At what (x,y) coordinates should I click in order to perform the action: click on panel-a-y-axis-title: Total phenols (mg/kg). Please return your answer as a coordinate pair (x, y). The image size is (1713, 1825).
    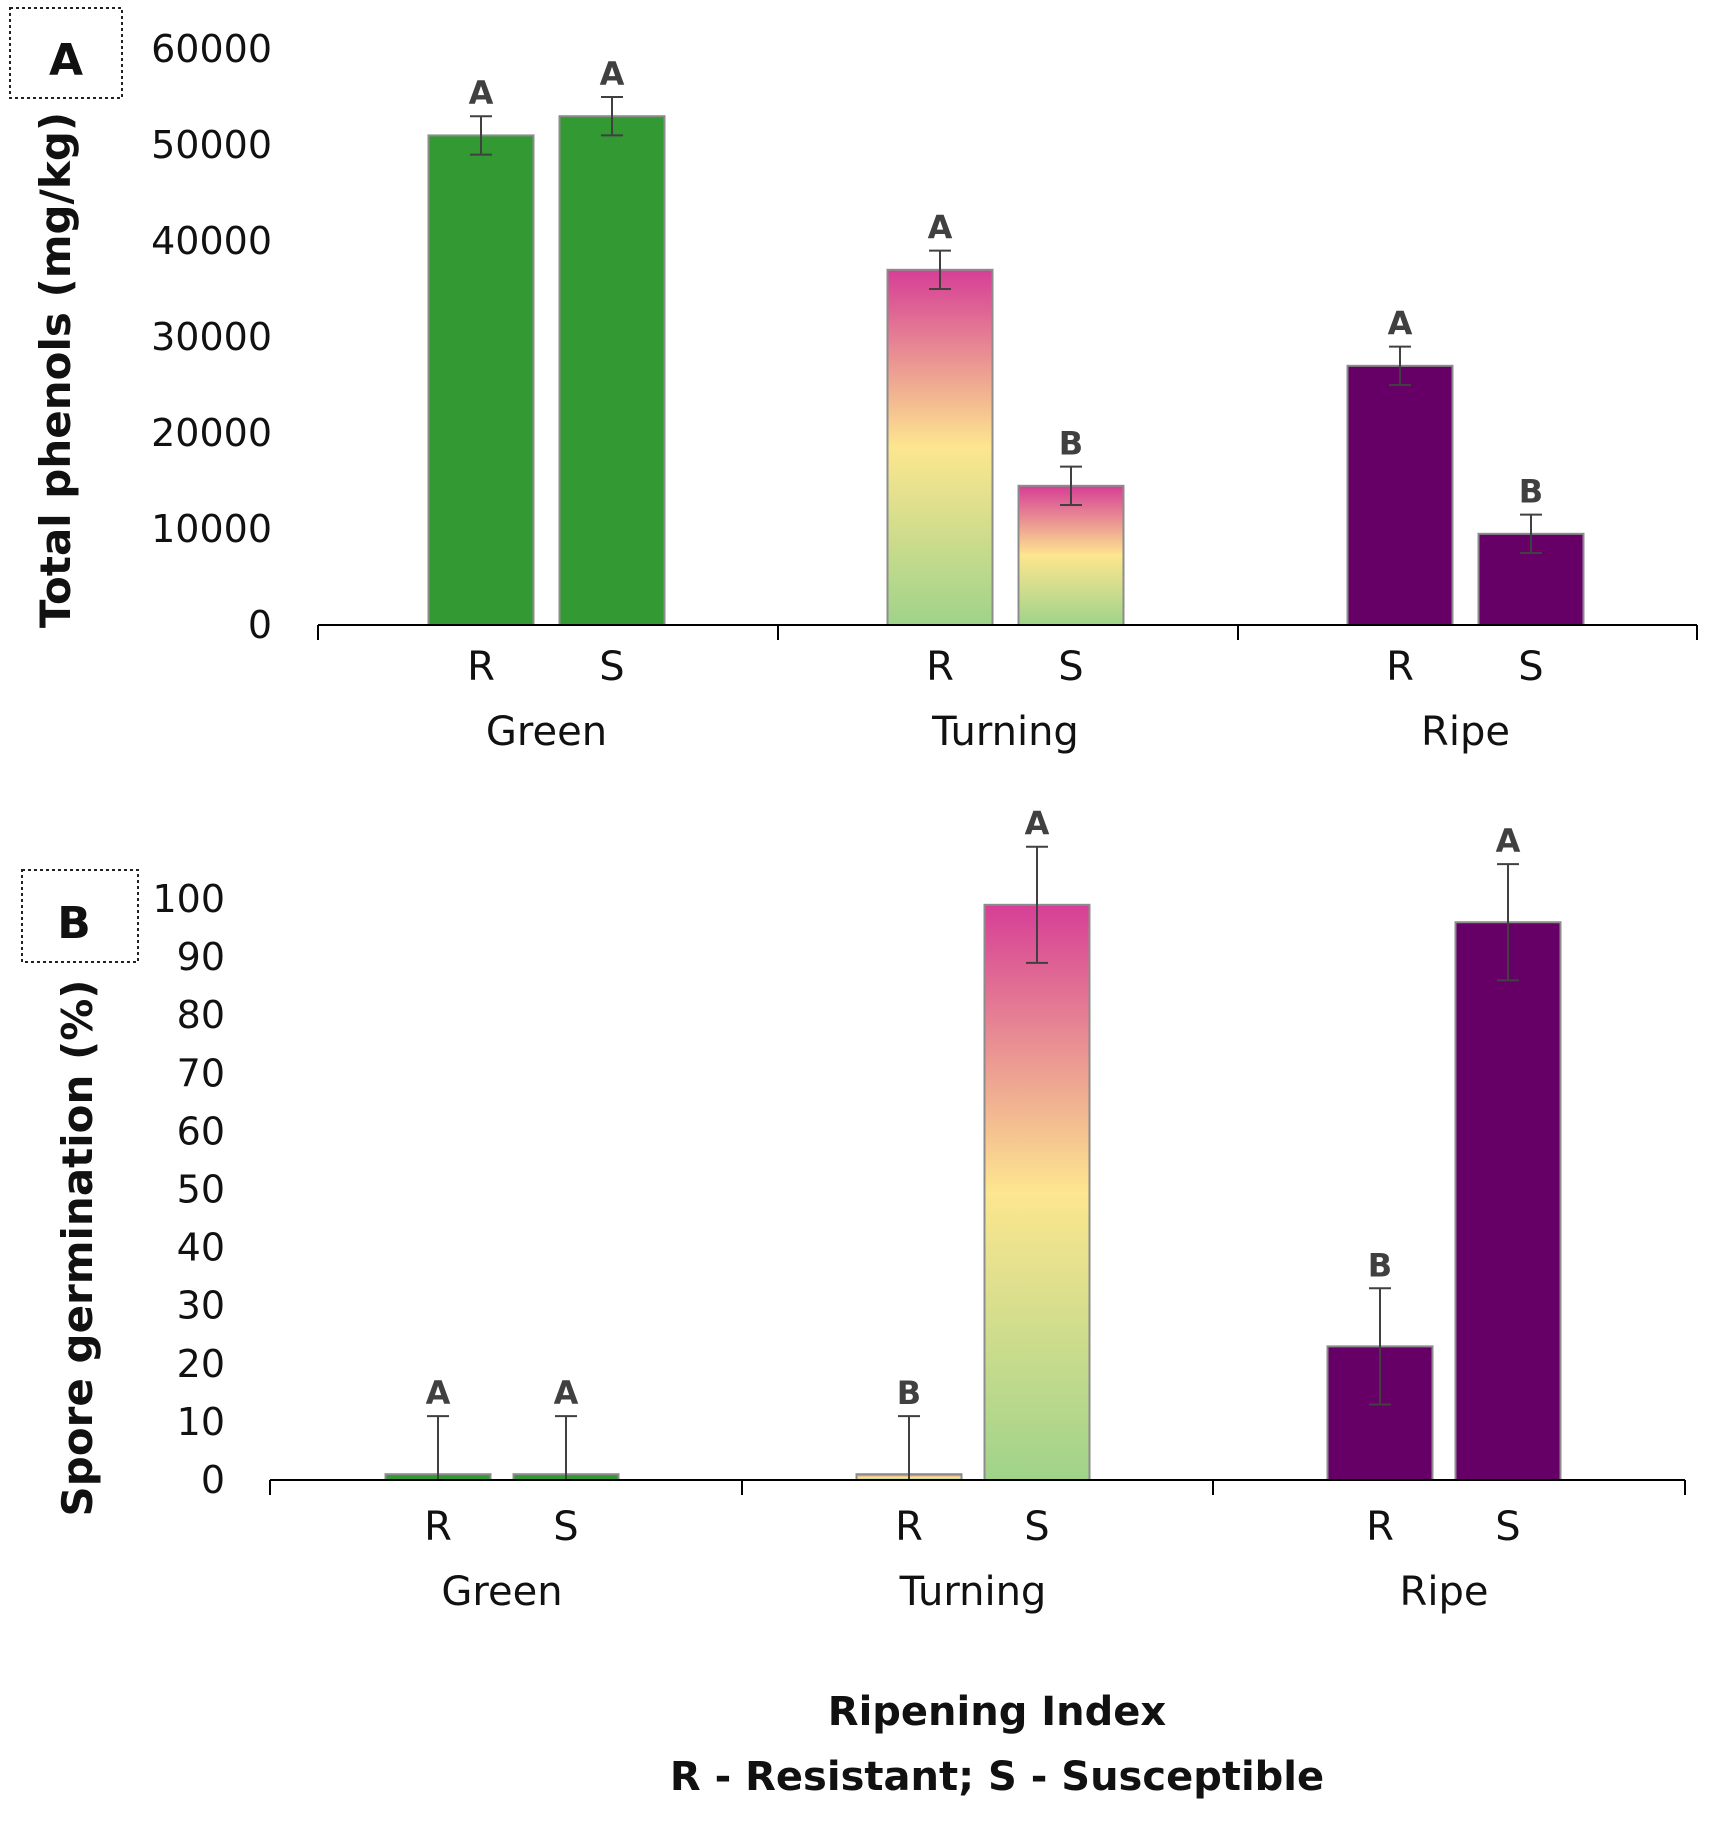
    Looking at the image, I should click on (55, 370).